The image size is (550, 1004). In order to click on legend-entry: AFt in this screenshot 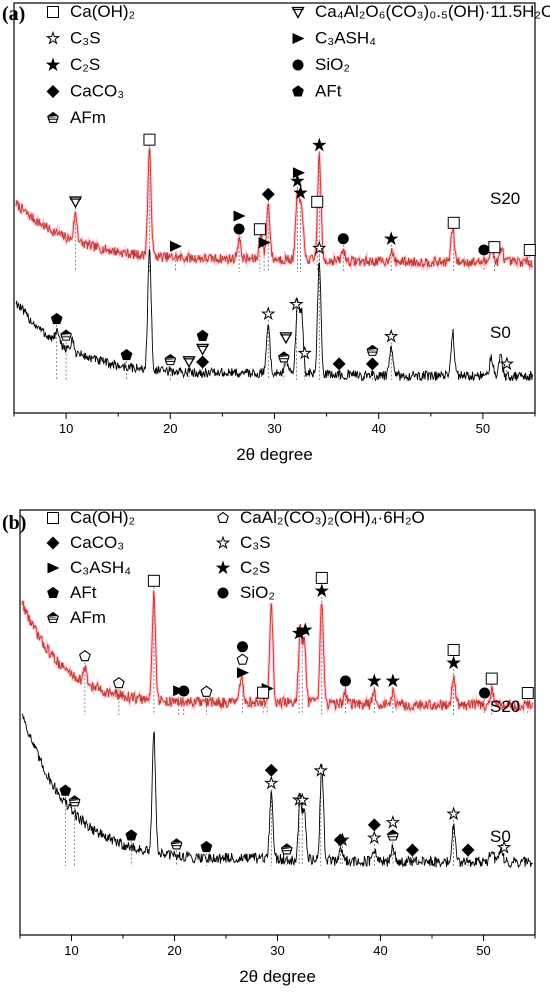, I will do `click(72, 592)`.